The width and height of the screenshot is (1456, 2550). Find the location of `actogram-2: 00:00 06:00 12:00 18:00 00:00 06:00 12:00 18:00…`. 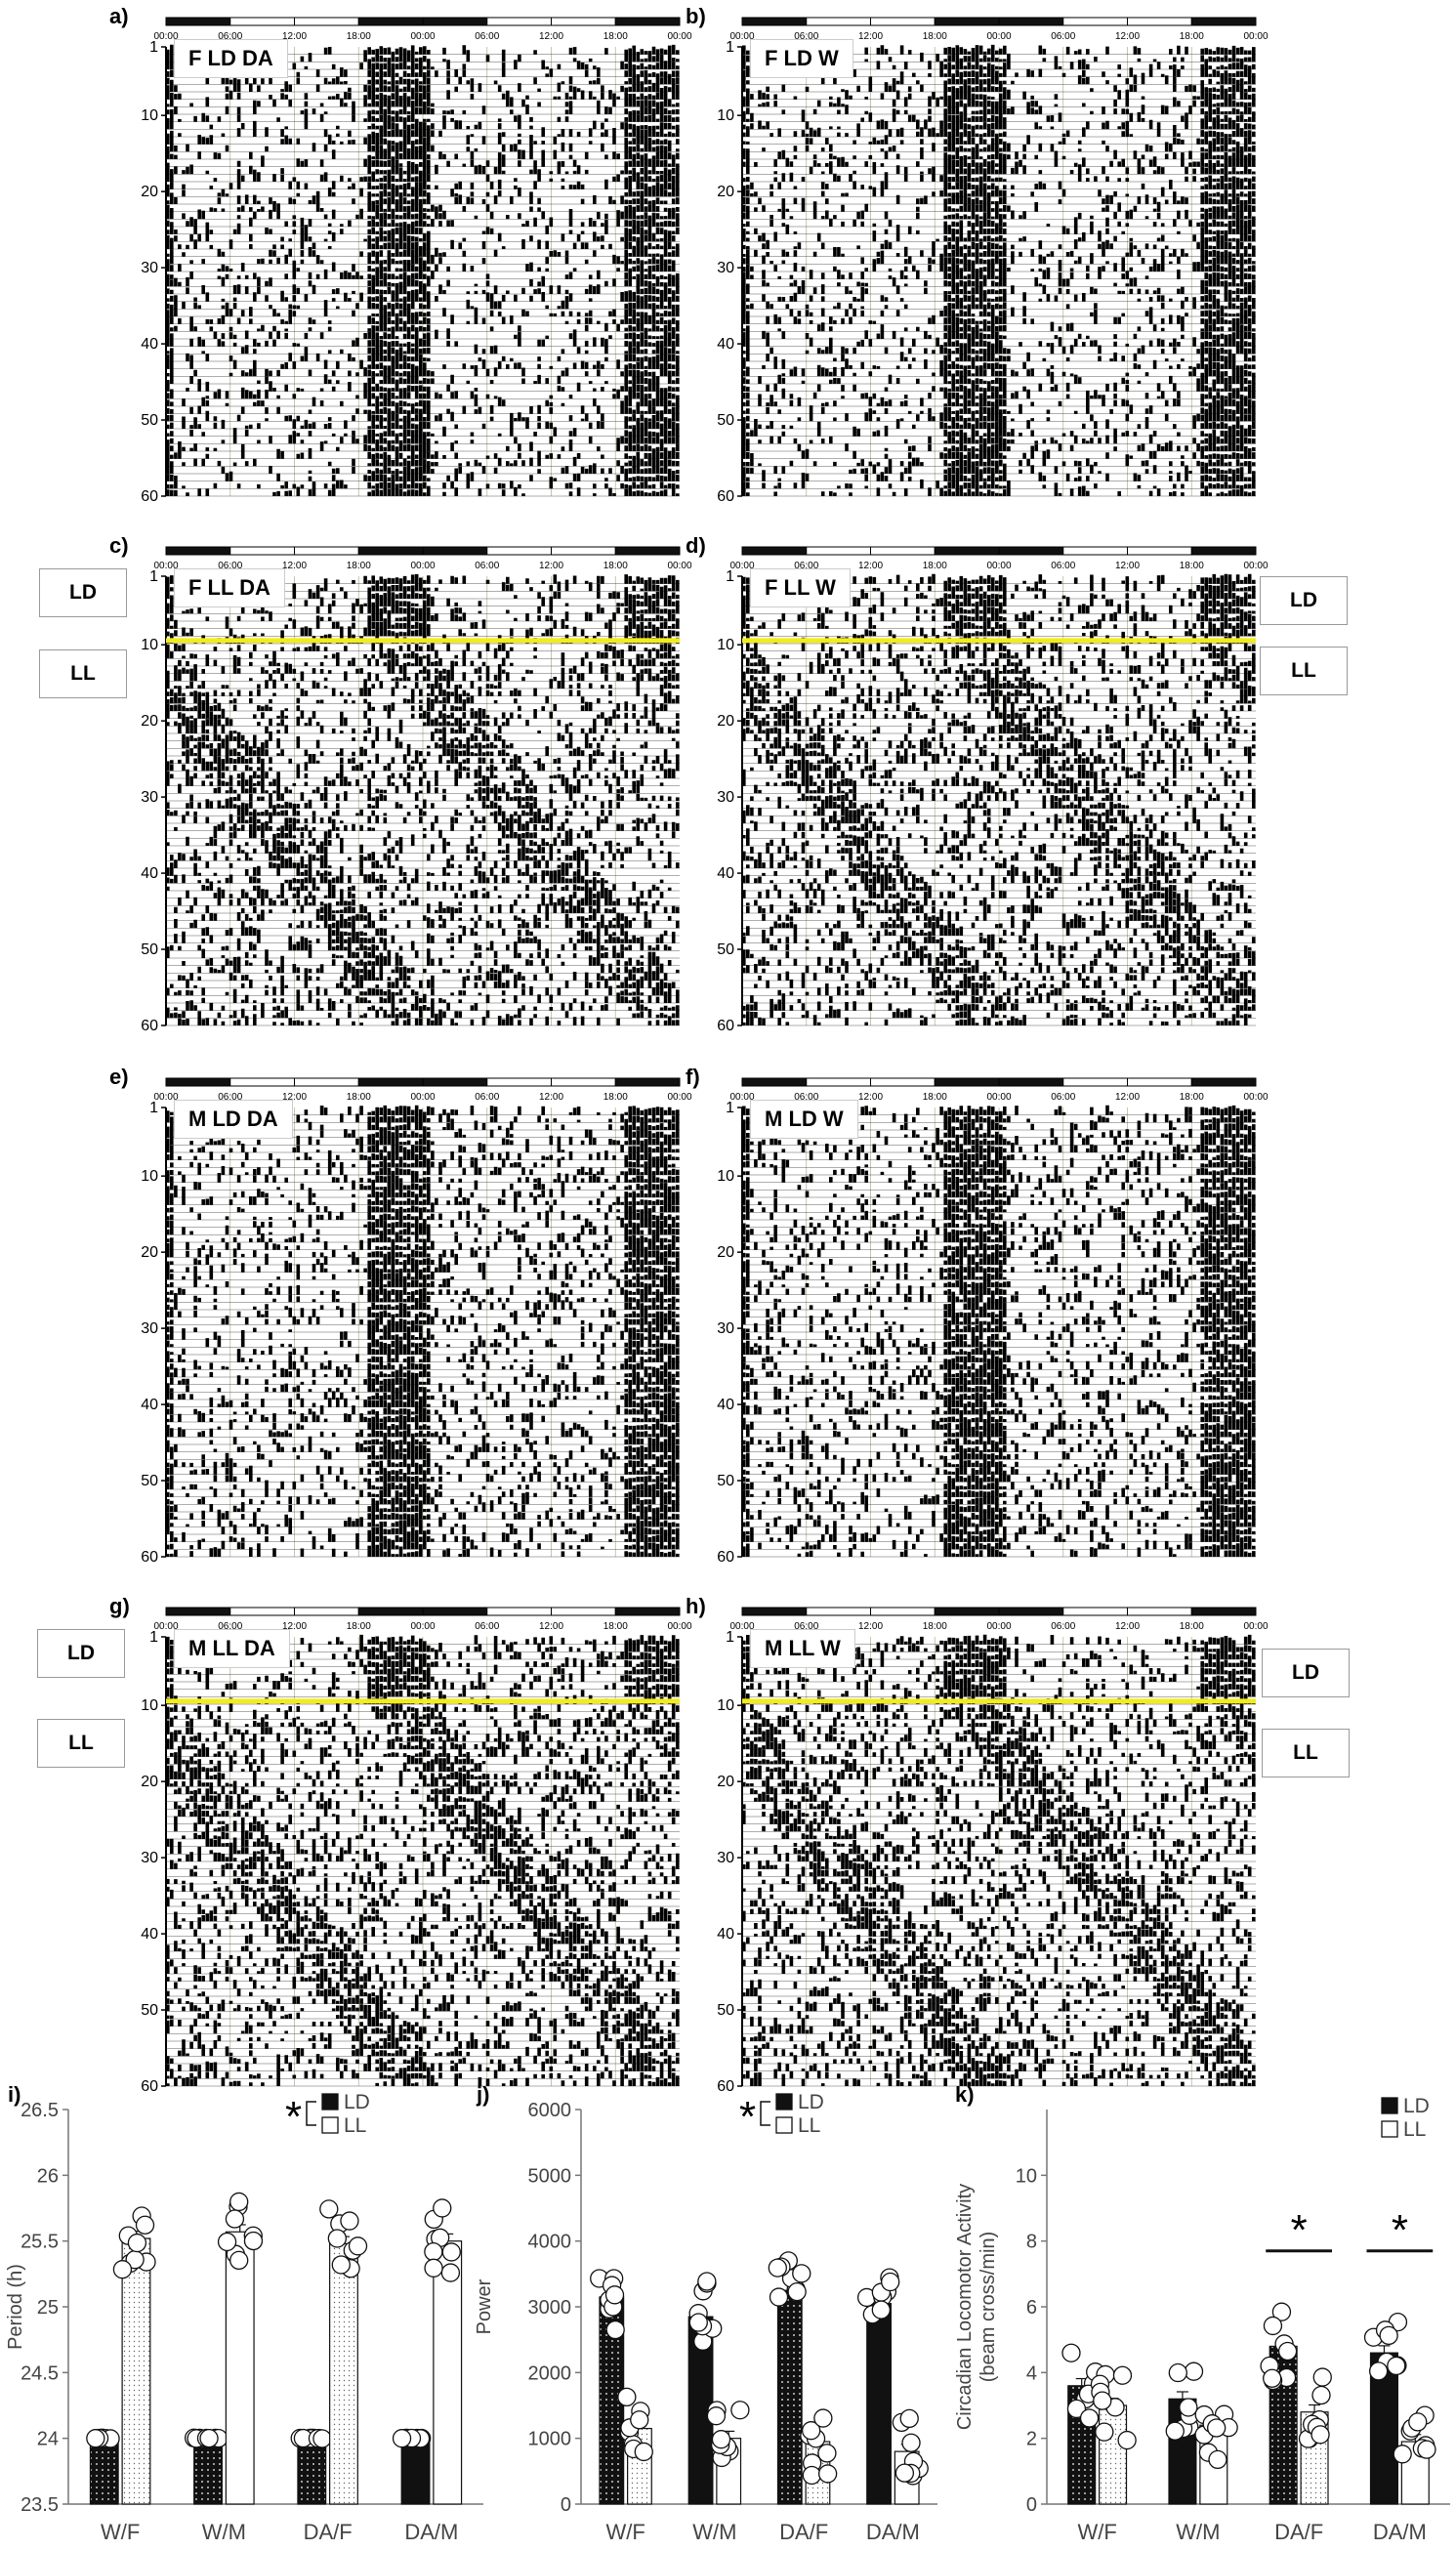

actogram-2: 00:00 06:00 12:00 18:00 00:00 06:00 12:00 18:00… is located at coordinates (993, 261).